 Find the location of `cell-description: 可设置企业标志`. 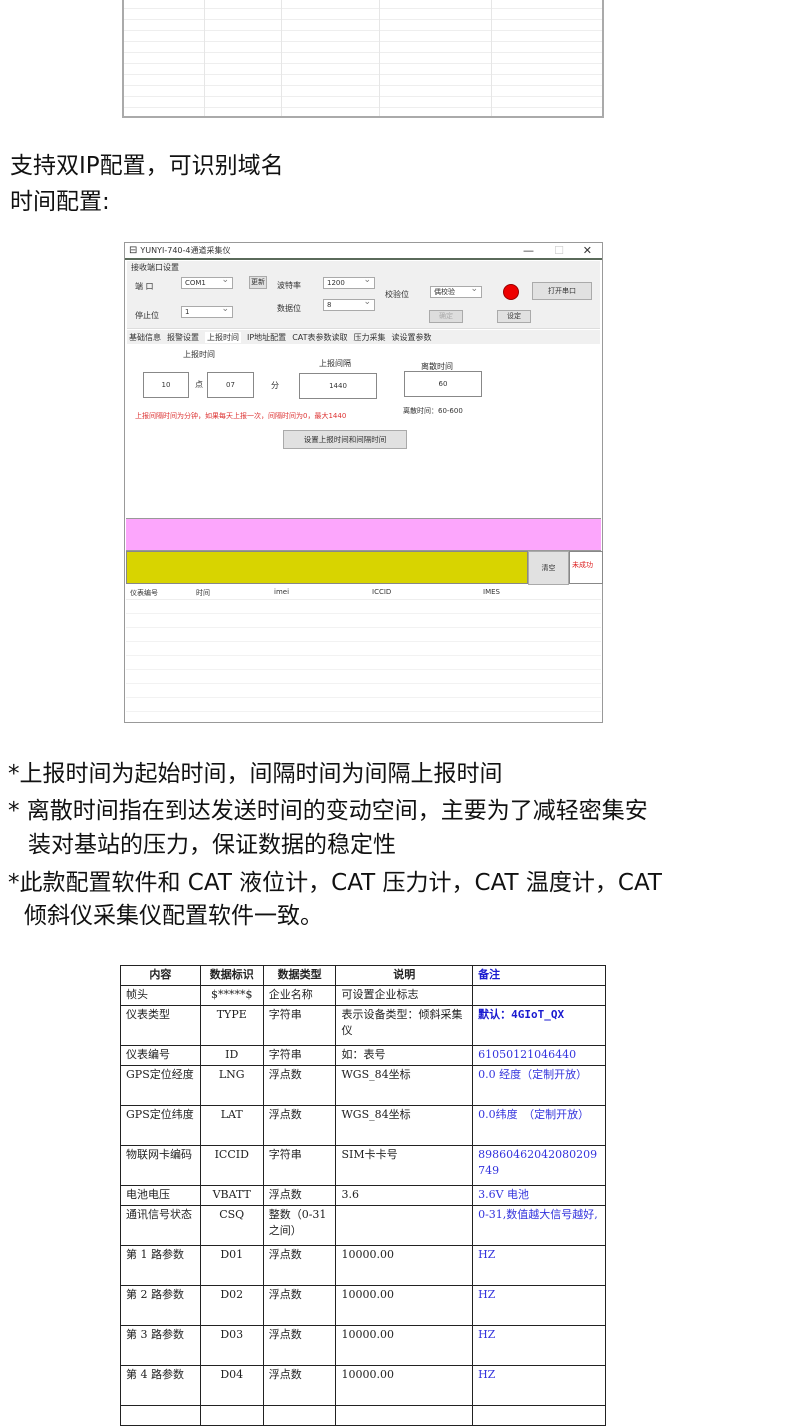

cell-description: 可设置企业标志 is located at coordinates (404, 995).